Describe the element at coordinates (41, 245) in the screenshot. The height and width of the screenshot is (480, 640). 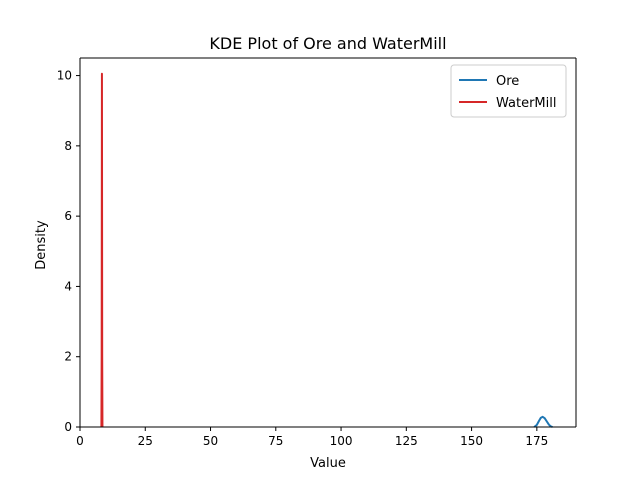
I see `y-axis-label: Density` at that location.